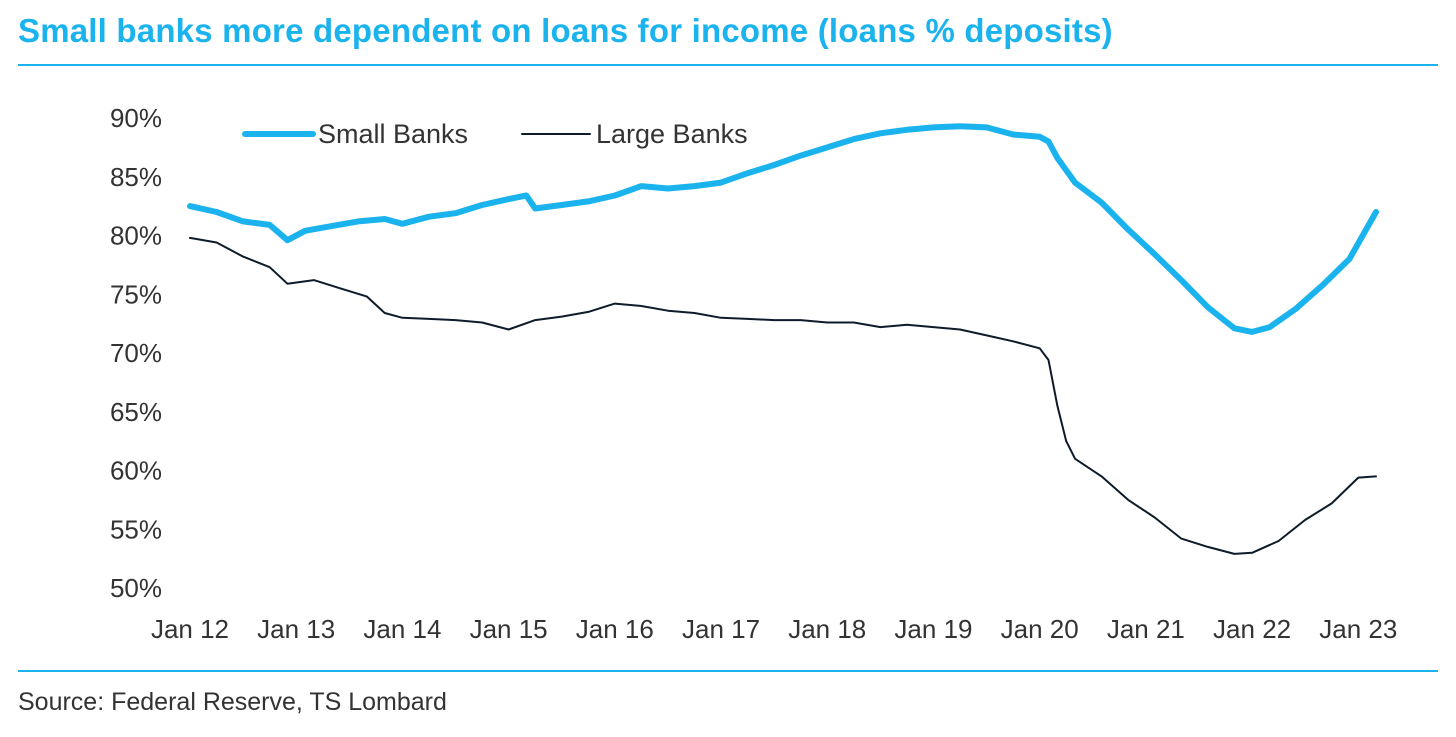  What do you see at coordinates (136, 236) in the screenshot?
I see `y-tick-label: 80%` at bounding box center [136, 236].